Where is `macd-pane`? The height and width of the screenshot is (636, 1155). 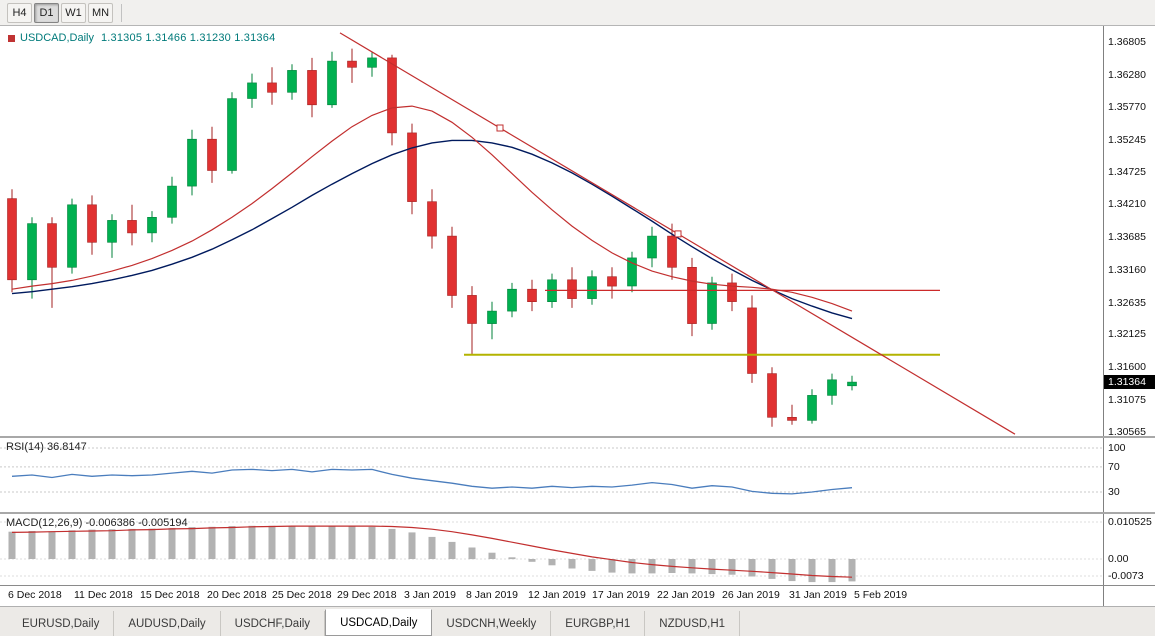
macd-pane is located at coordinates (551, 549).